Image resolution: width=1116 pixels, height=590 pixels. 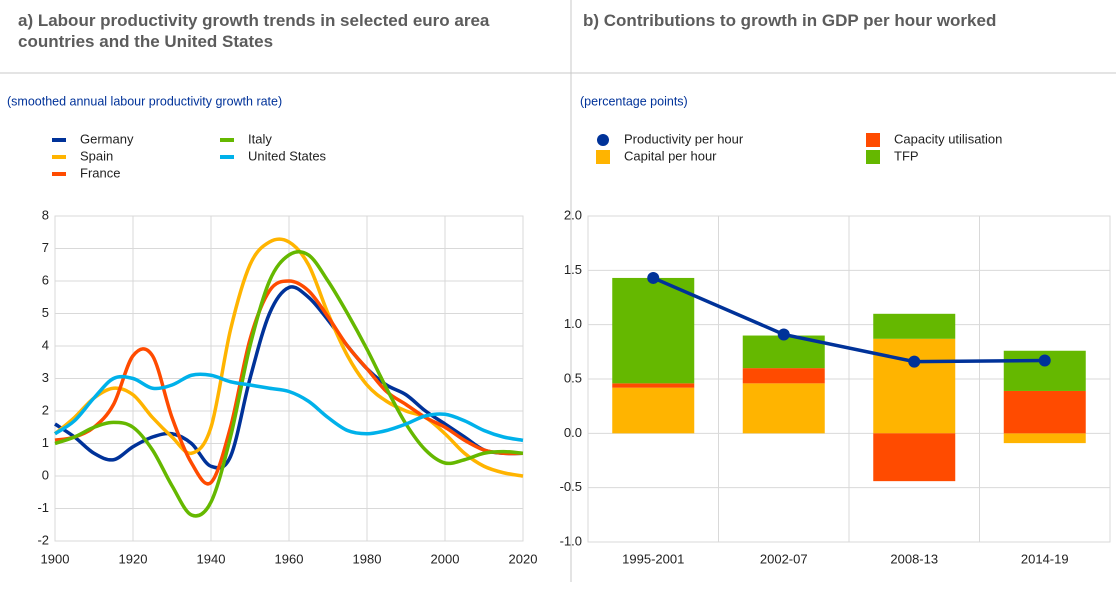 What do you see at coordinates (45, 312) in the screenshot?
I see `y-tick-label: 5` at bounding box center [45, 312].